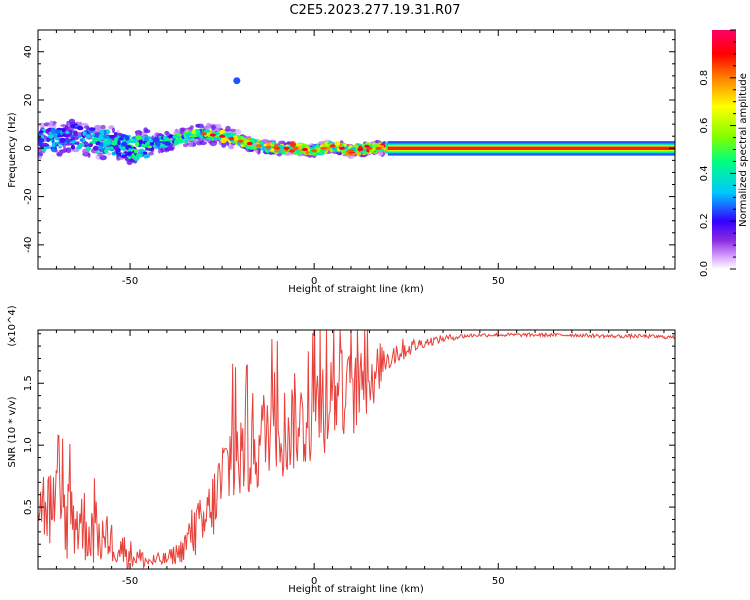  What do you see at coordinates (531, 148) in the screenshot?
I see `spectrogram-carrier-band` at bounding box center [531, 148].